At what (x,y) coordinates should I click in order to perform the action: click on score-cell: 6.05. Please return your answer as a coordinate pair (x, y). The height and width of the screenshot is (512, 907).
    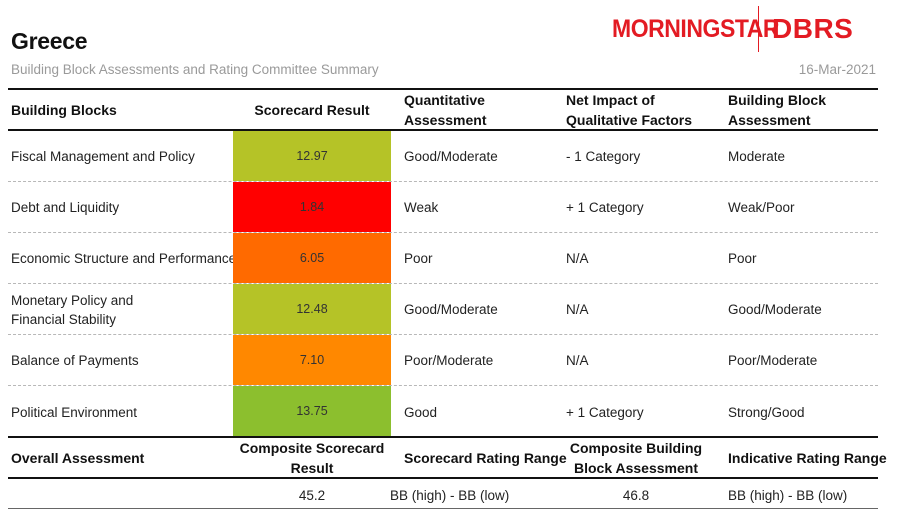
    Looking at the image, I should click on (312, 258).